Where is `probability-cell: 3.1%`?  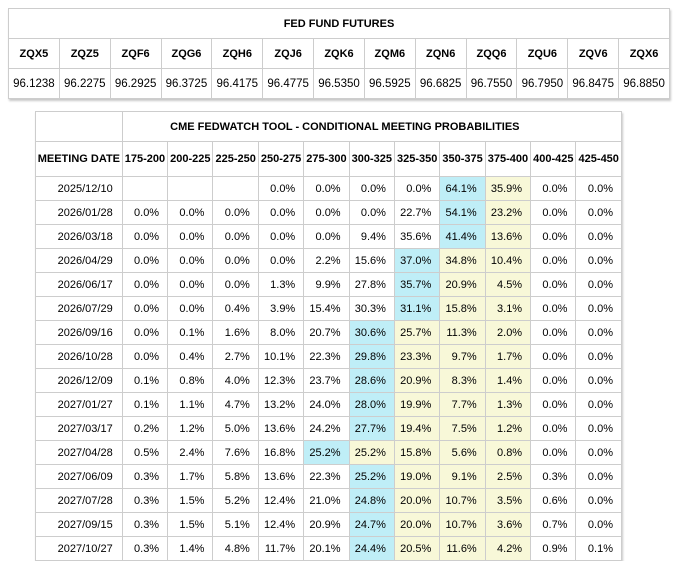
probability-cell: 3.1% is located at coordinates (508, 308).